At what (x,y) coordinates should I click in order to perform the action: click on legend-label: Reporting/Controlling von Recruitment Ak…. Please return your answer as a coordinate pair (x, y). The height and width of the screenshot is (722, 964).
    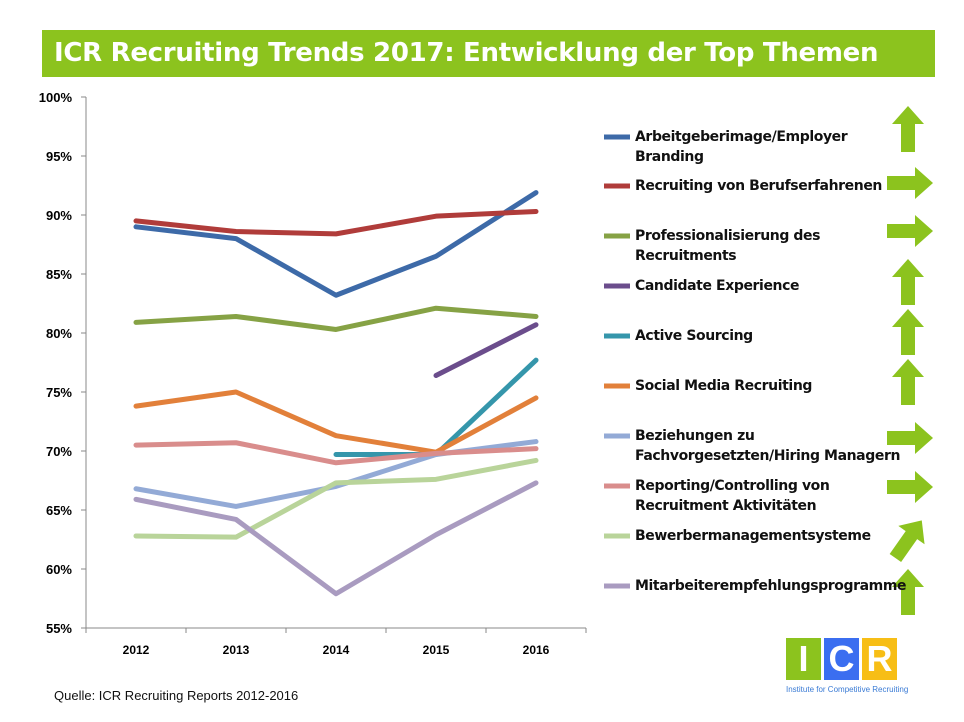
    Looking at the image, I should click on (732, 496).